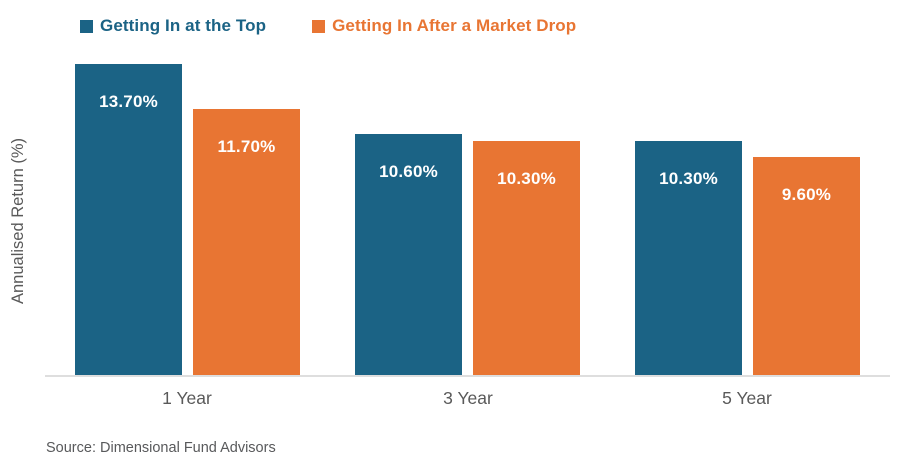  What do you see at coordinates (86, 26) in the screenshot?
I see `legend-swatch-blue-icon` at bounding box center [86, 26].